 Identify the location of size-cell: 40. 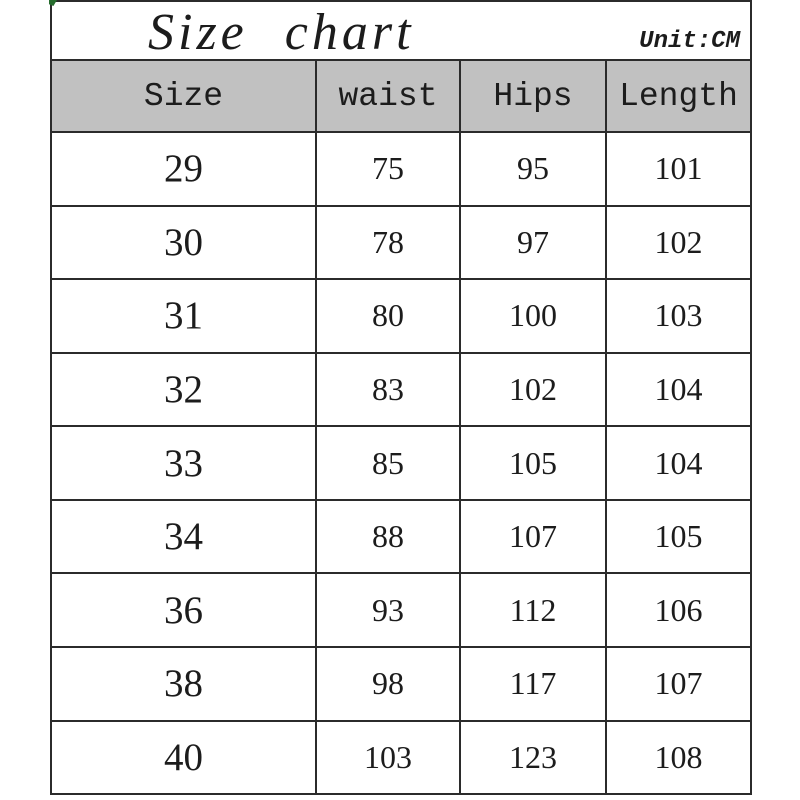
(184, 757).